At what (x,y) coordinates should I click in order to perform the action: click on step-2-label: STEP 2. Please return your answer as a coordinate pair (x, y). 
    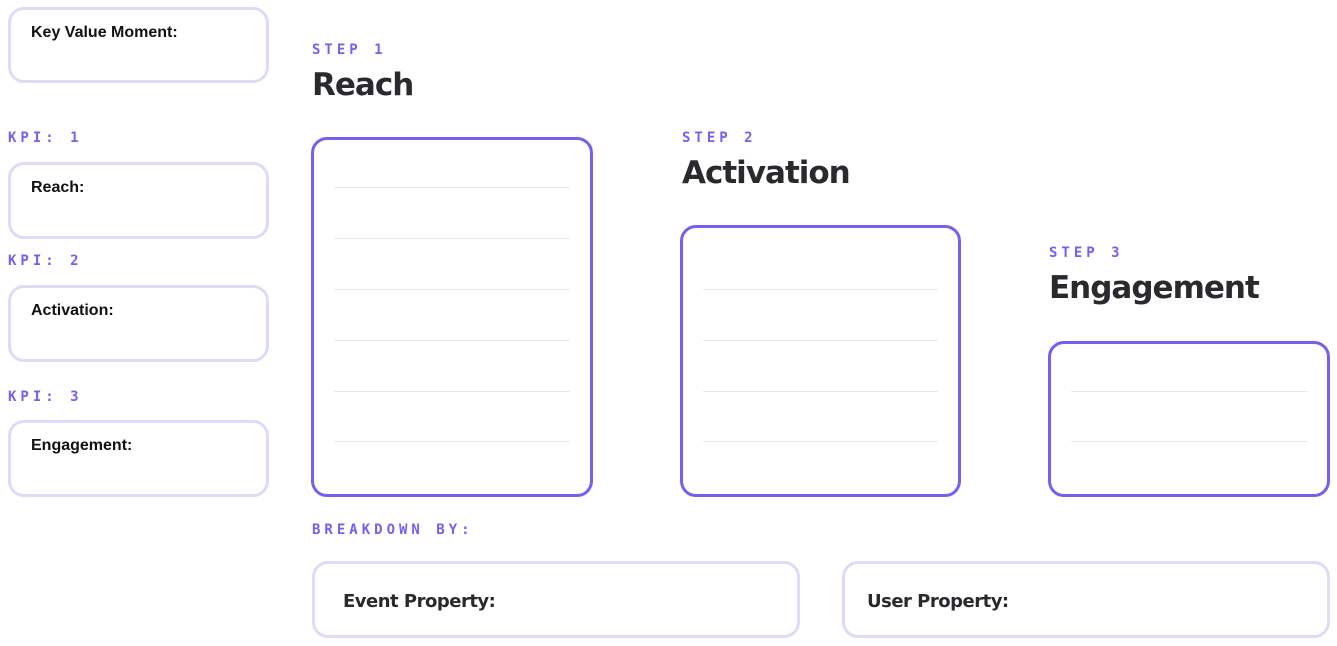
    Looking at the image, I should click on (719, 138).